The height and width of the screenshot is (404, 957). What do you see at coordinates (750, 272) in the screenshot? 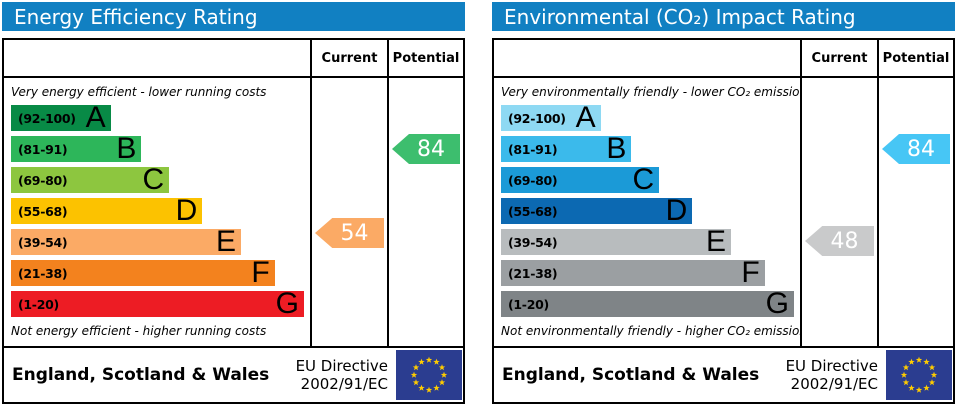
I see `band-letter-label: F` at bounding box center [750, 272].